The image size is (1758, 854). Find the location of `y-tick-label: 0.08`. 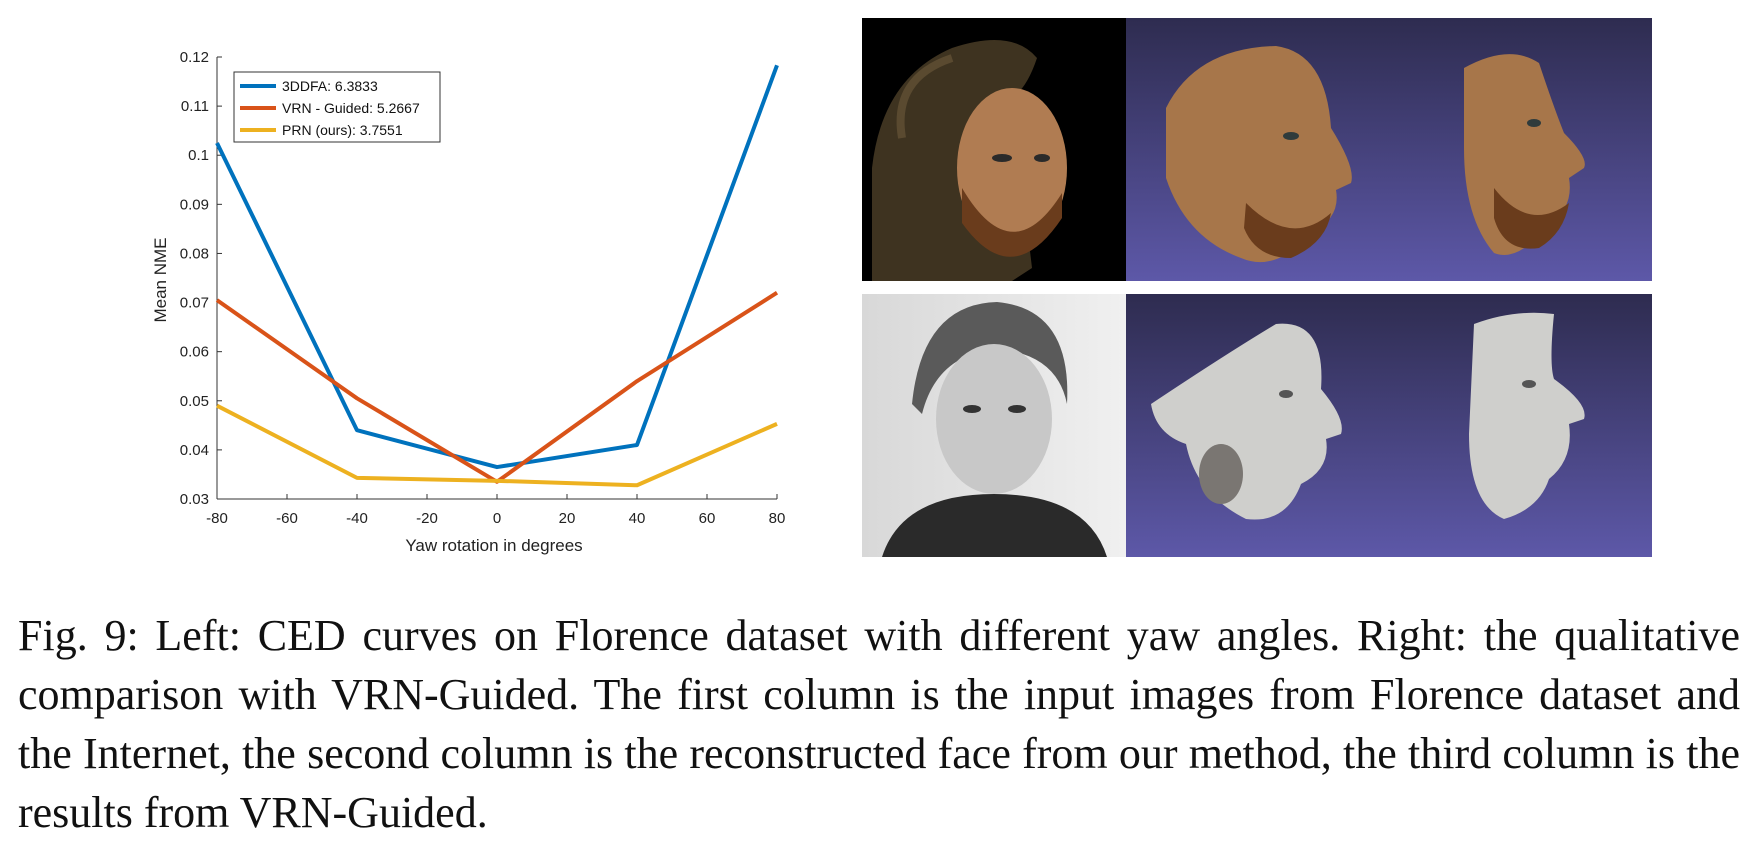

y-tick-label: 0.08 is located at coordinates (194, 253).